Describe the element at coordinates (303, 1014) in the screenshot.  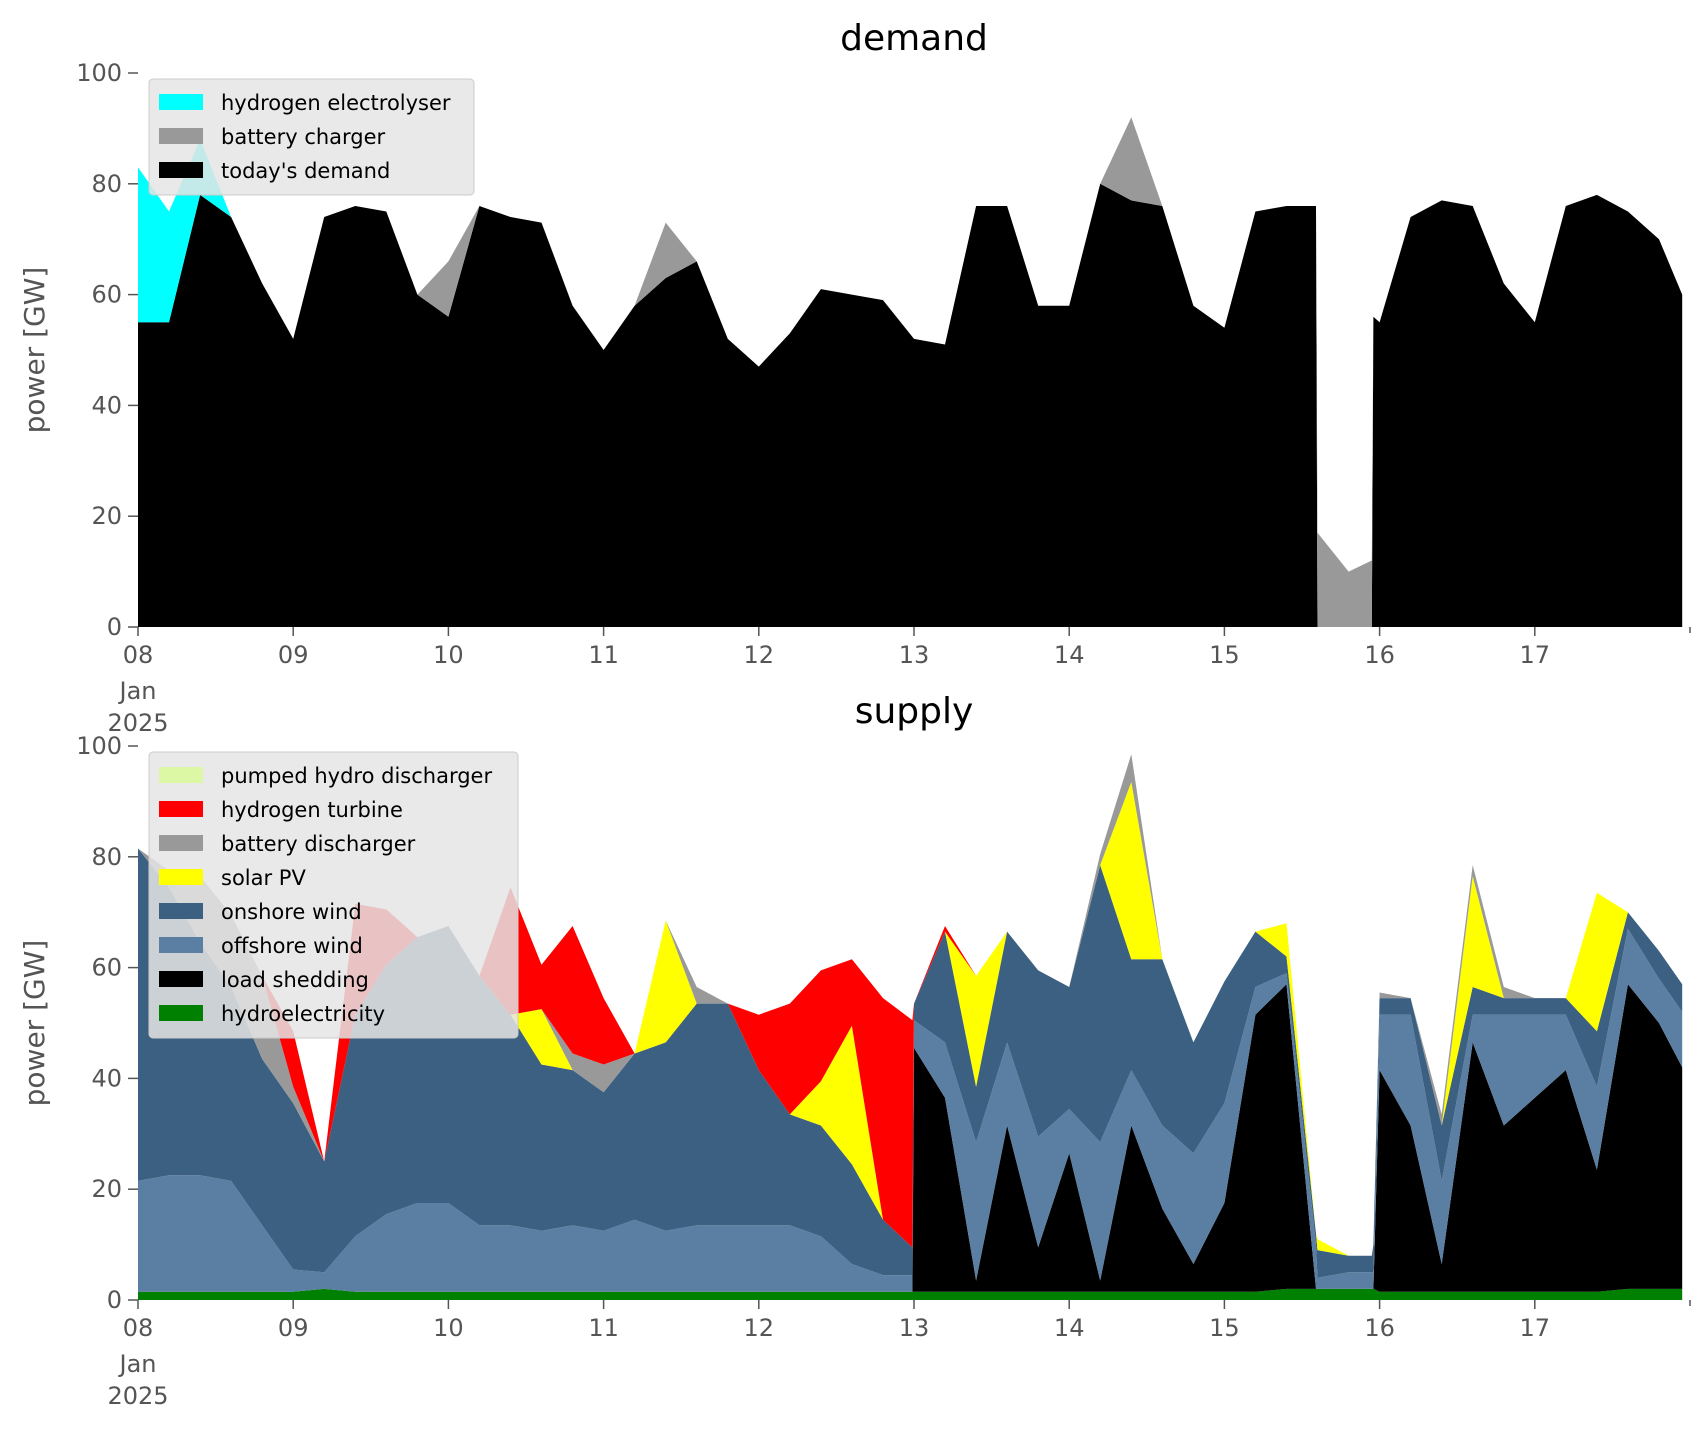
I see `legend-label-hydroelectricity: hydroelectricity` at that location.